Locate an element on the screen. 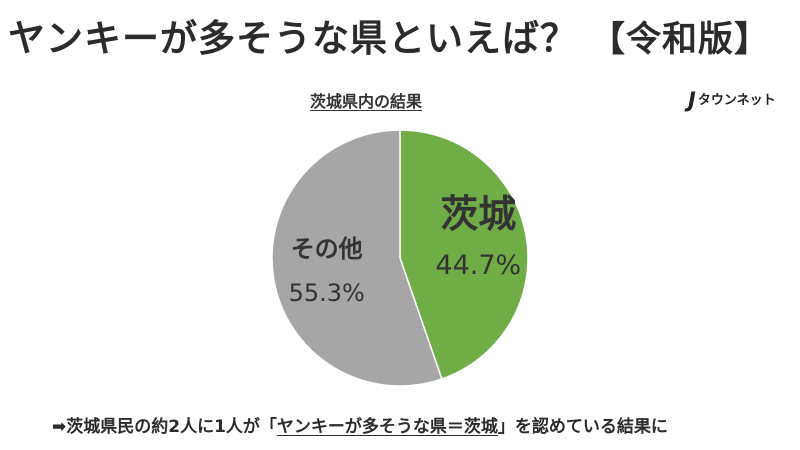 This screenshot has height=450, width=800. footer-note: ➡茨城県民の約2人に1人が「ヤンキーが多そうな県＝茨城」を認めている結果に is located at coordinates (360, 424).